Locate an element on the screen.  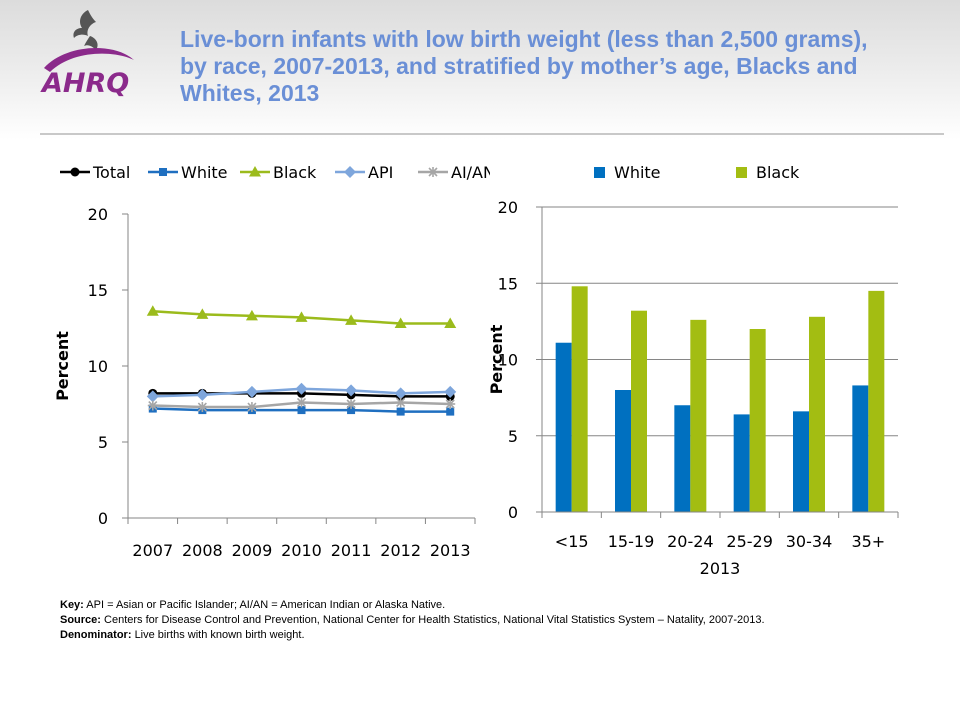
legend-swatch-white is located at coordinates (599, 172).